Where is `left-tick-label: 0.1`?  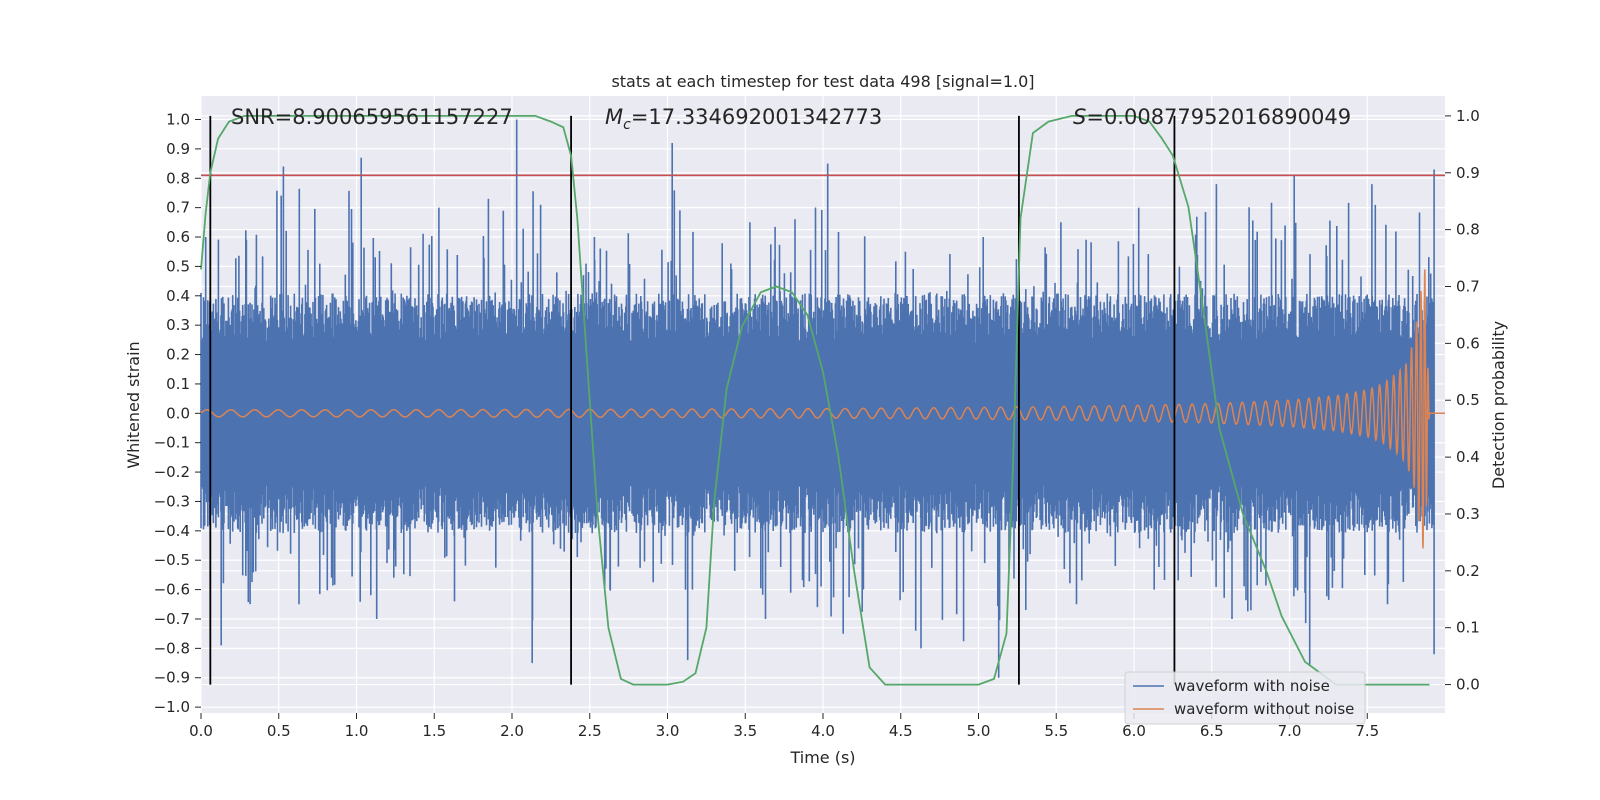
left-tick-label: 0.1 is located at coordinates (178, 384).